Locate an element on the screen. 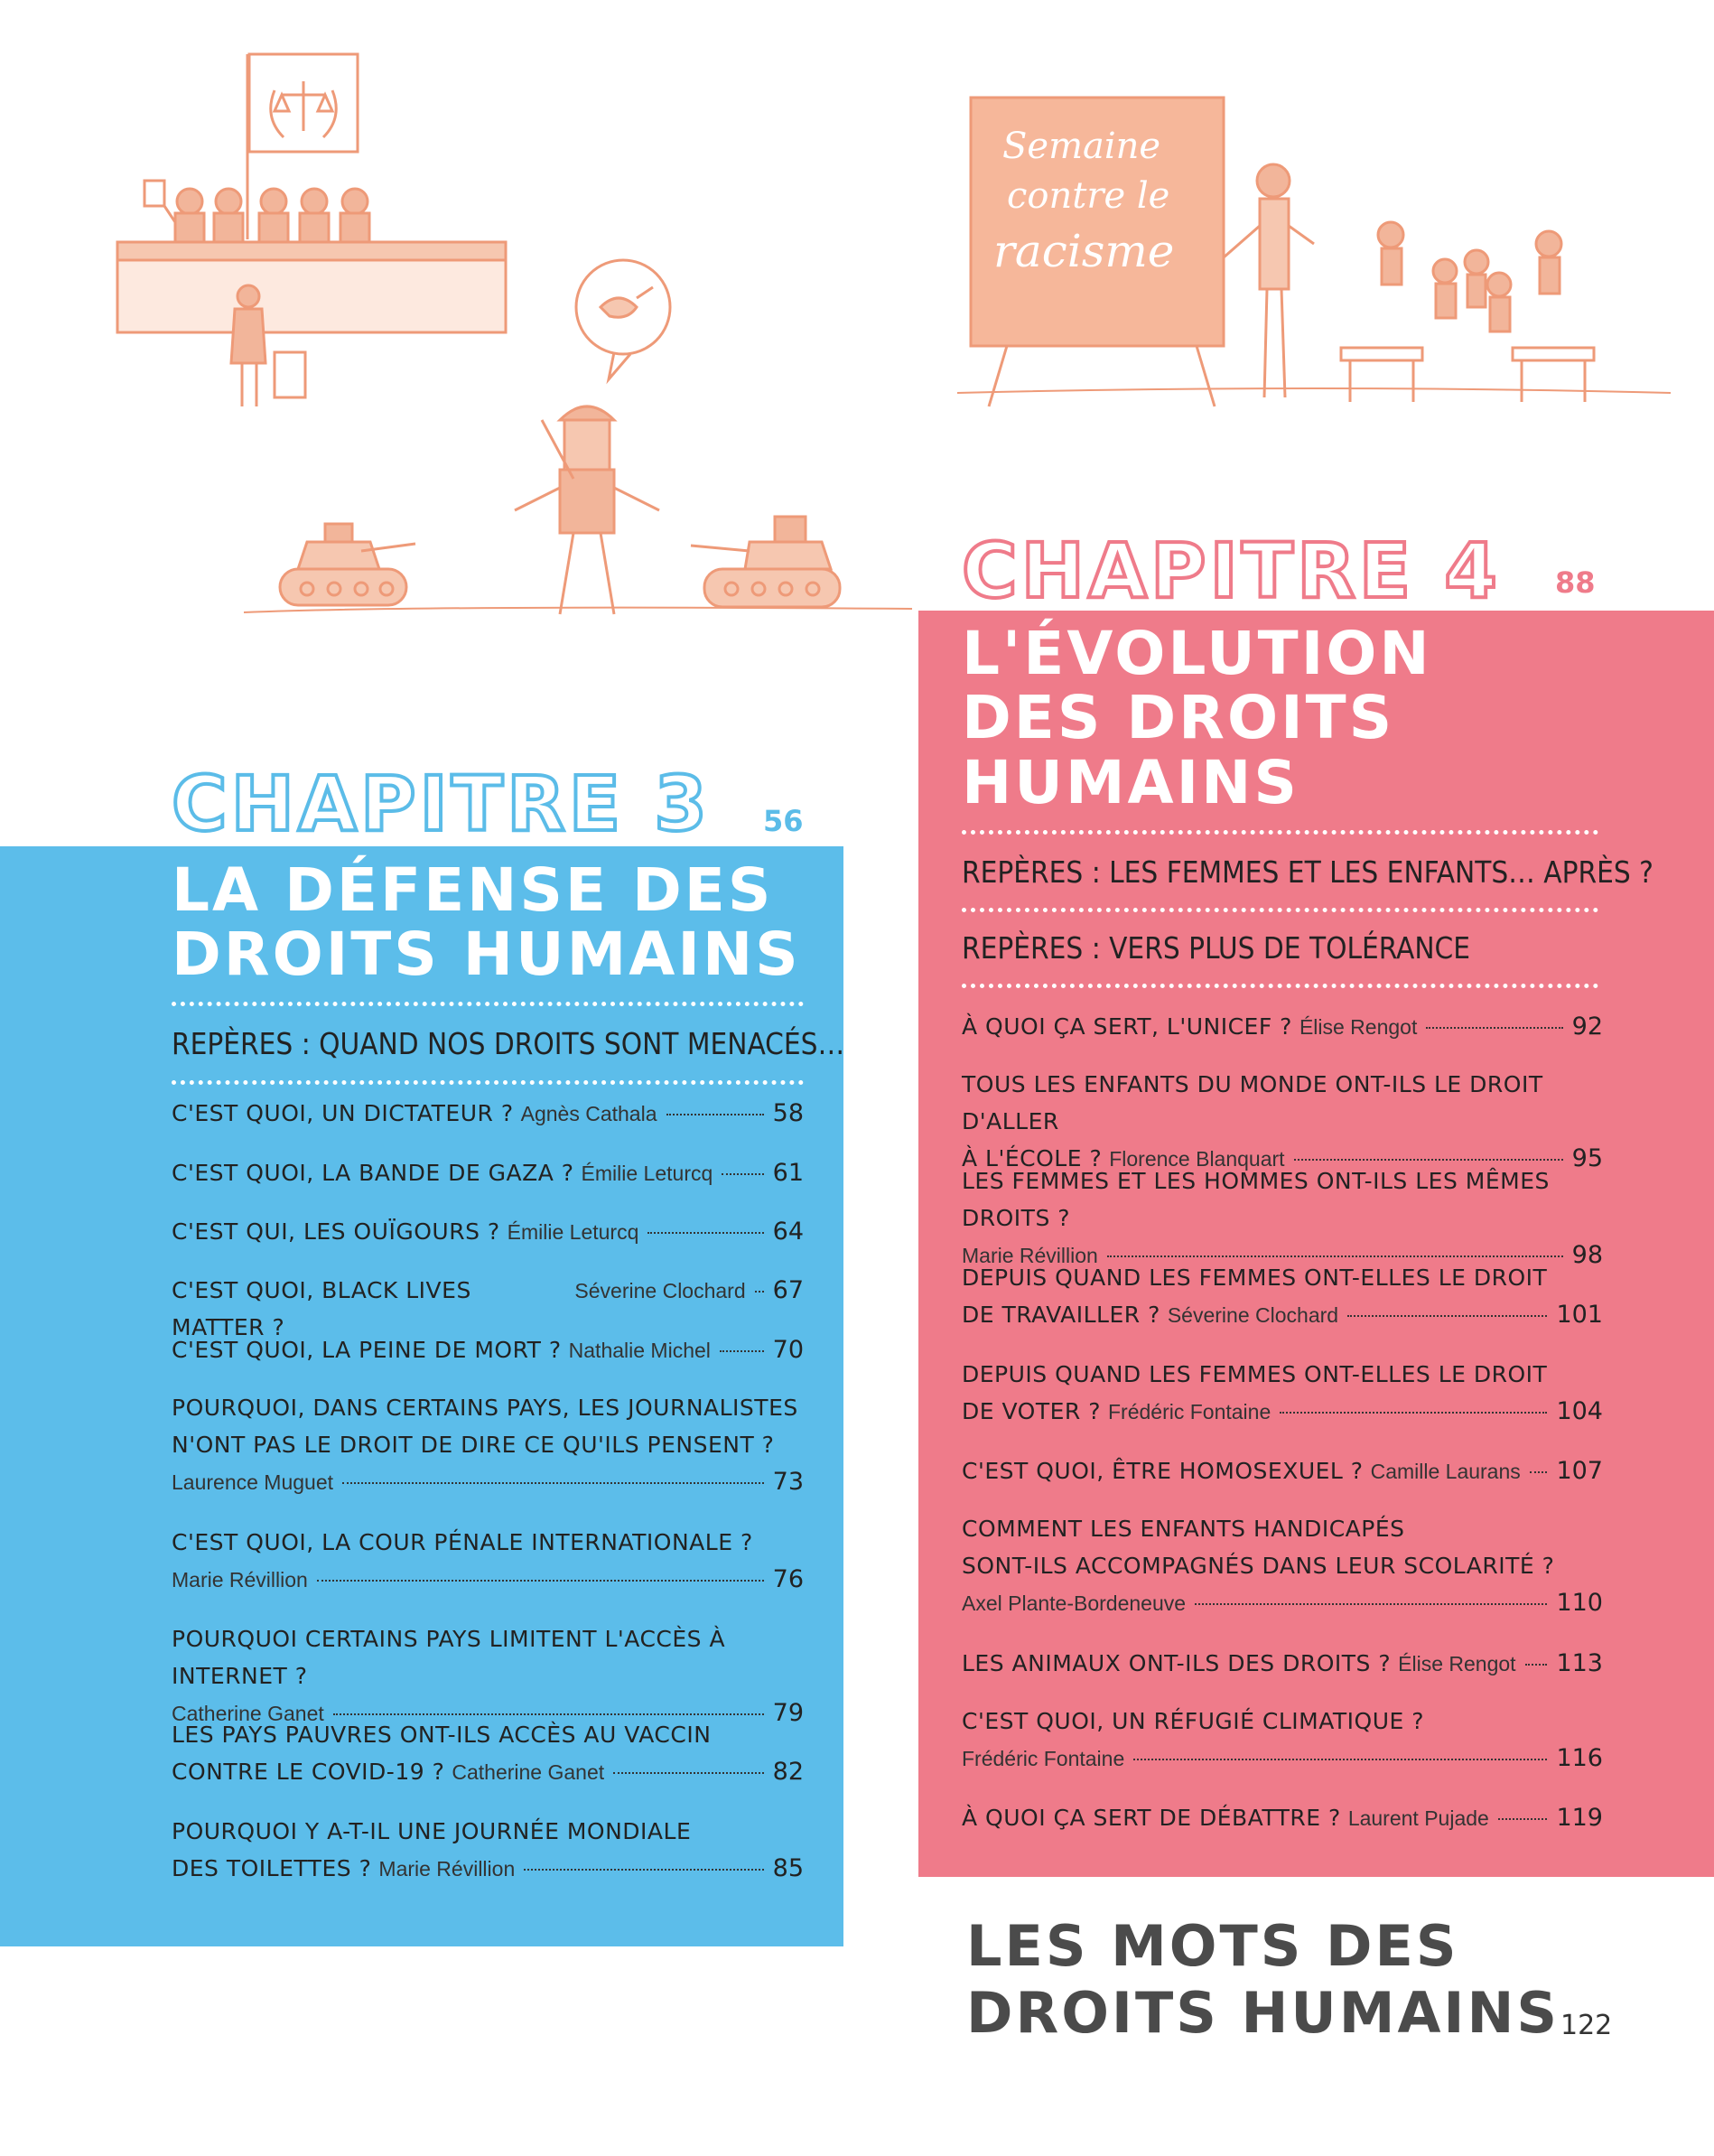 This screenshot has height=2156, width=1714. dove-icon is located at coordinates (626, 302).